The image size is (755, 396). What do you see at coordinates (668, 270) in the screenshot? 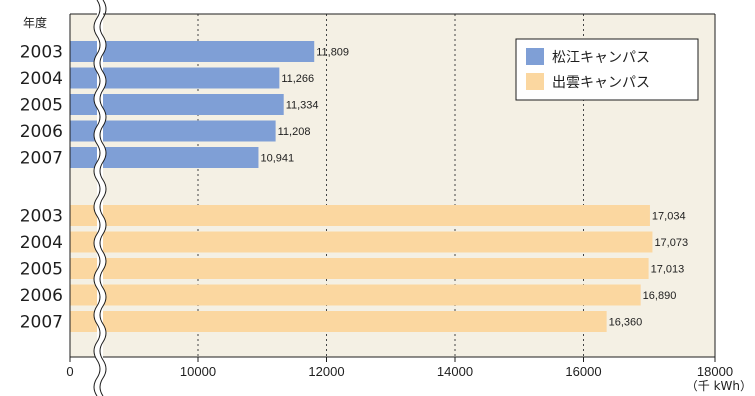
I see `data-label: 17,013` at bounding box center [668, 270].